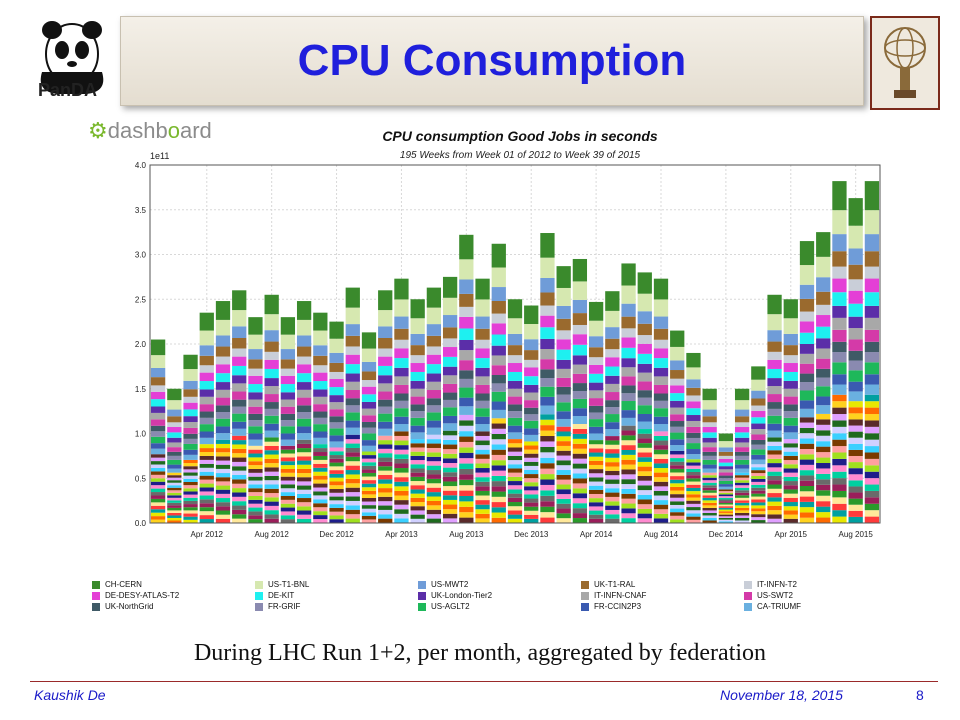 This screenshot has width=960, height=720. Describe the element at coordinates (272, 534) in the screenshot. I see `x-tick-label: Aug 2012` at that location.